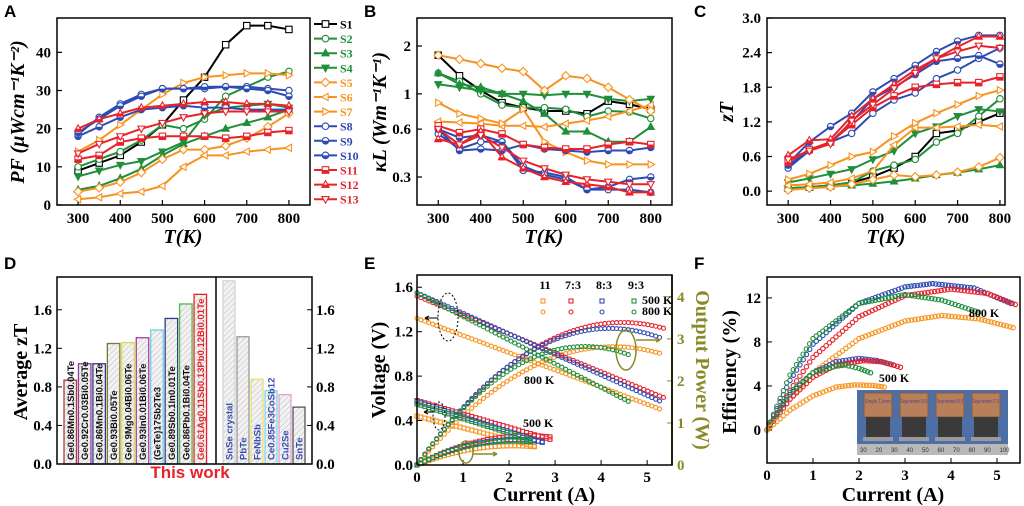 Image resolution: width=1024 pixels, height=506 pixels. Describe the element at coordinates (129, 412) in the screenshot. I see `bar-label: Ge0.9Mg0.04Bi0.06Te` at that location.